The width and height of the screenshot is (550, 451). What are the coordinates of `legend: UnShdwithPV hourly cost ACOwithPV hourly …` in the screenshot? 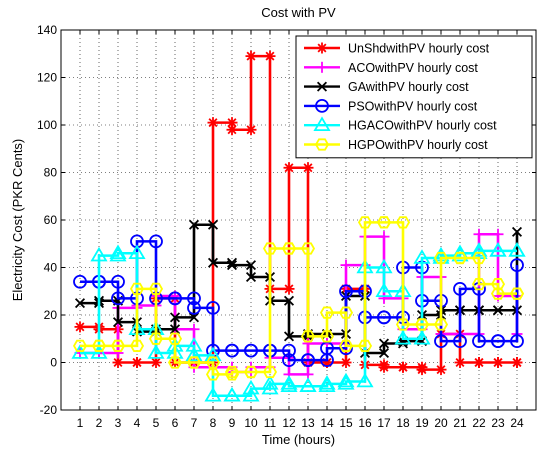 It's located at (414, 97).